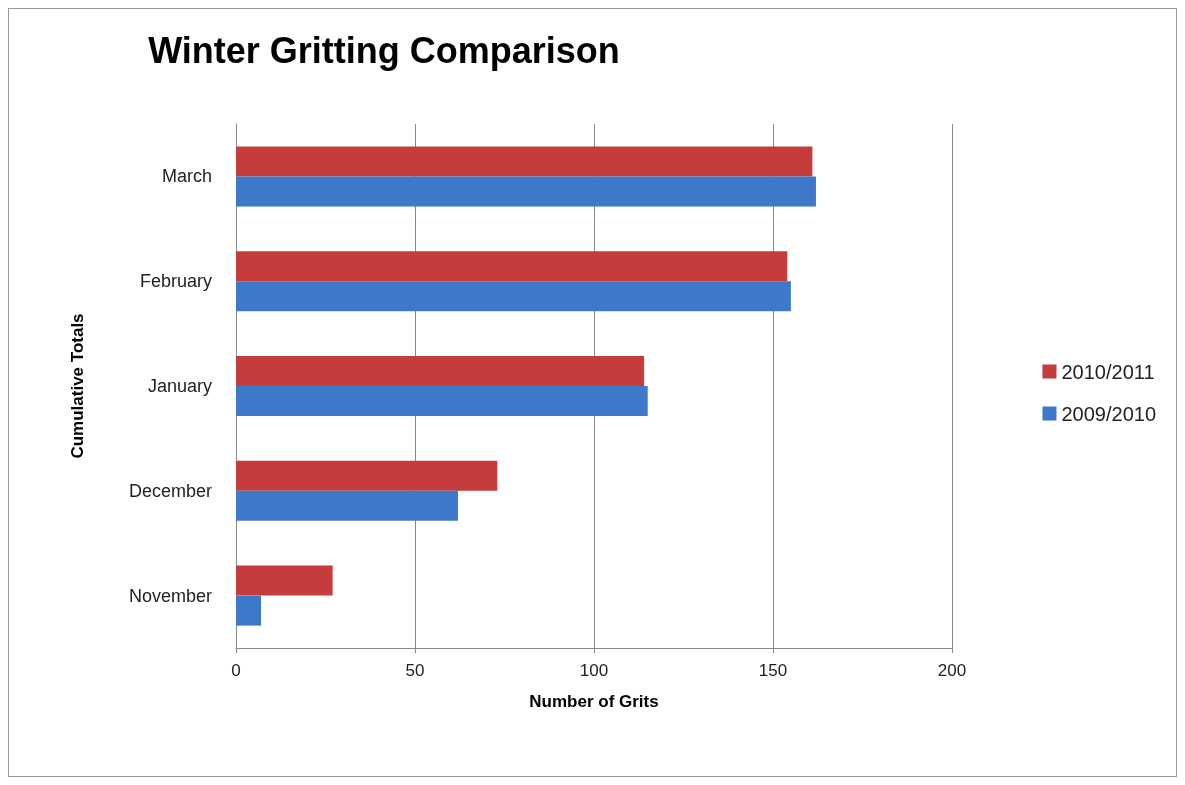 This screenshot has height=785, width=1185. I want to click on x-tick-label: 100, so click(594, 670).